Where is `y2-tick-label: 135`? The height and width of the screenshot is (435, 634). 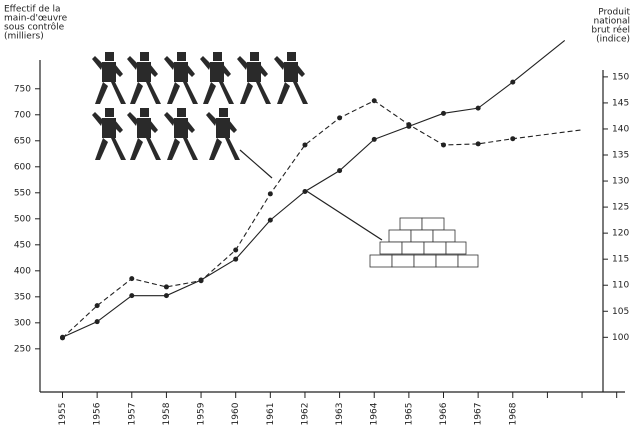 y2-tick-label: 135 is located at coordinates (620, 156).